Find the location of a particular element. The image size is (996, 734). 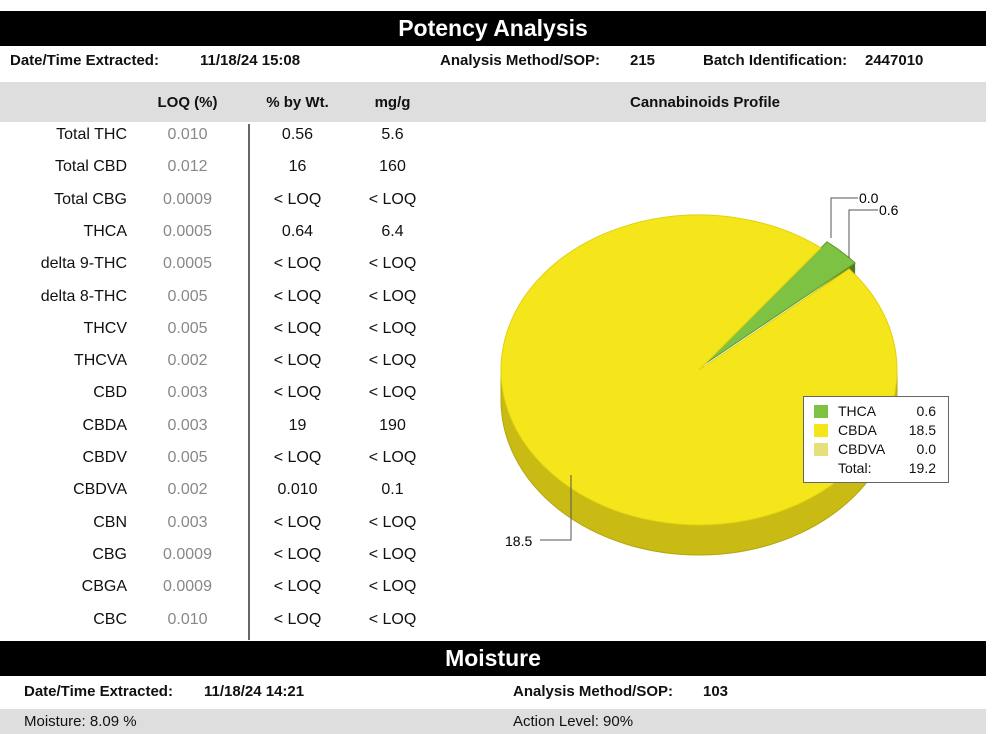

mg-value: 0.1 is located at coordinates (392, 490).